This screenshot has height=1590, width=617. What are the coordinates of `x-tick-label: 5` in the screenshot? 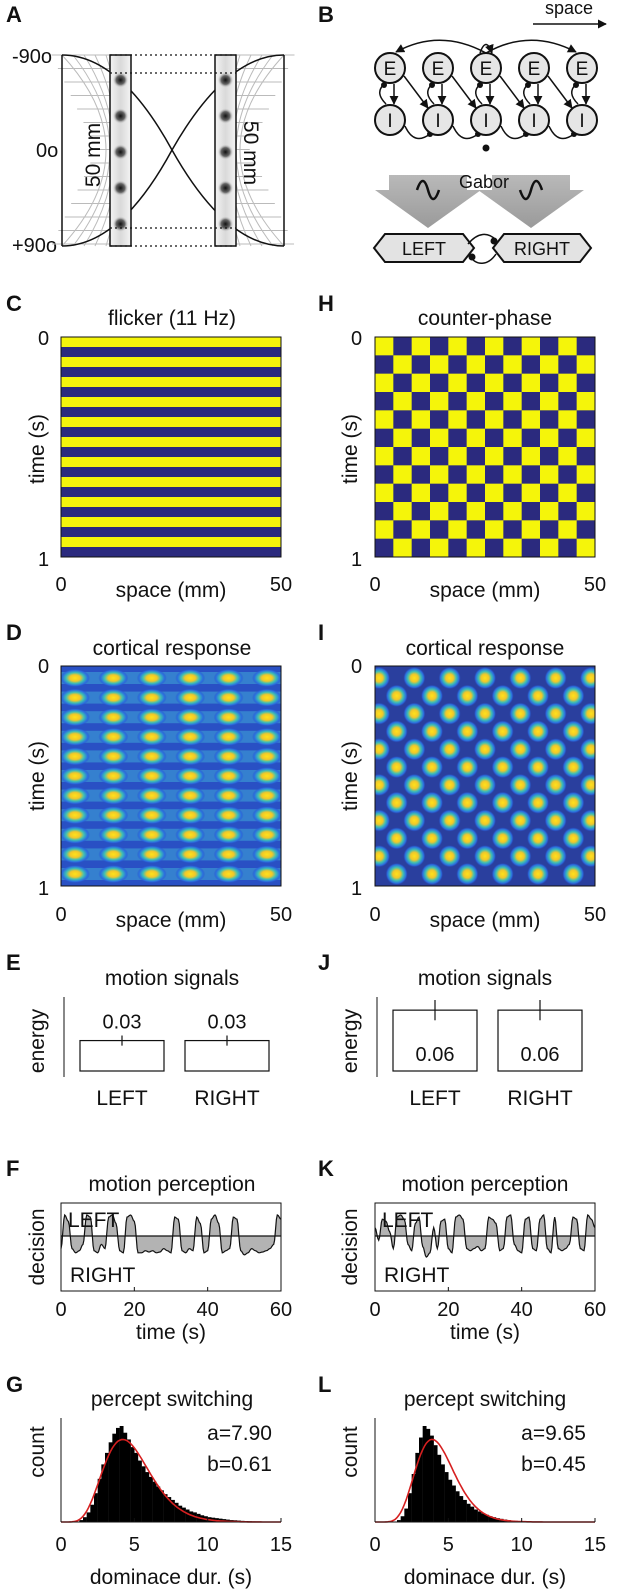 It's located at (448, 1545).